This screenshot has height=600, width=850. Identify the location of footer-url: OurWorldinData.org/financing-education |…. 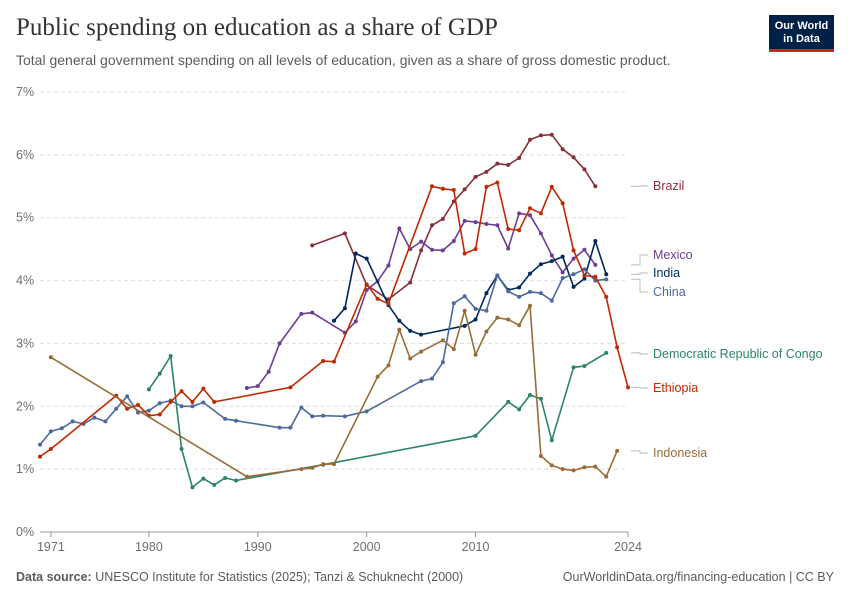
(698, 577).